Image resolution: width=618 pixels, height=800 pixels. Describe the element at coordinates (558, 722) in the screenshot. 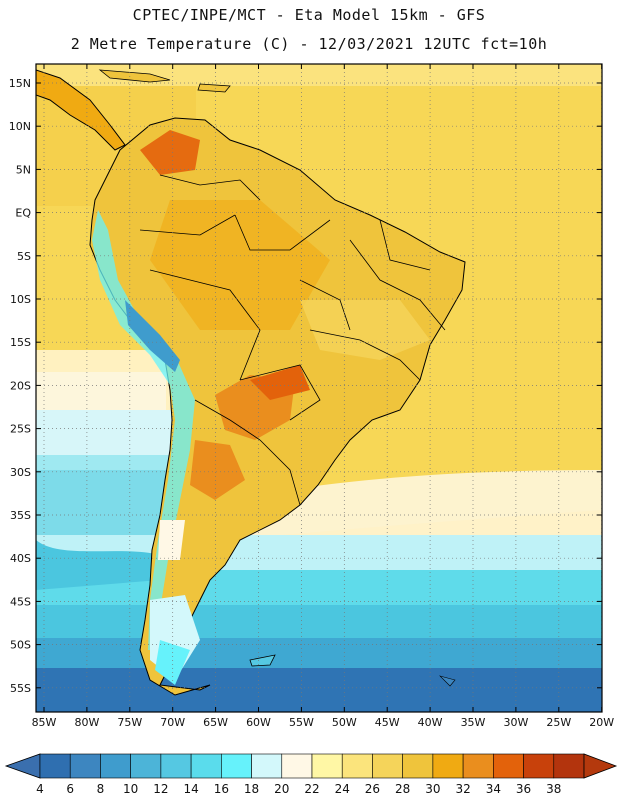

I see `lon-label: 25W` at that location.